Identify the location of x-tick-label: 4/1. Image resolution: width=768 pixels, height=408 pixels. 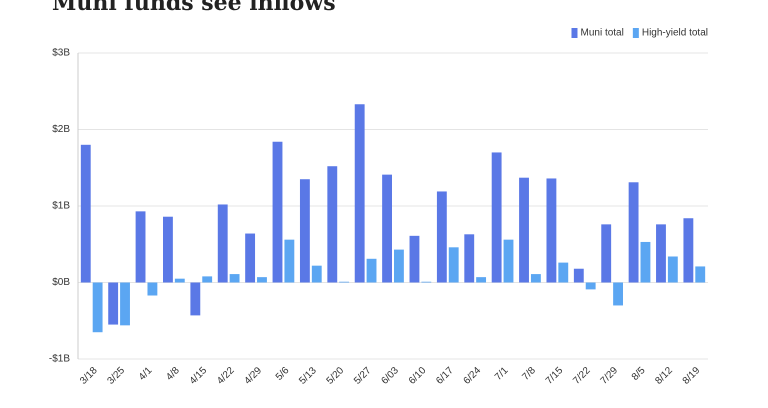
(146, 374).